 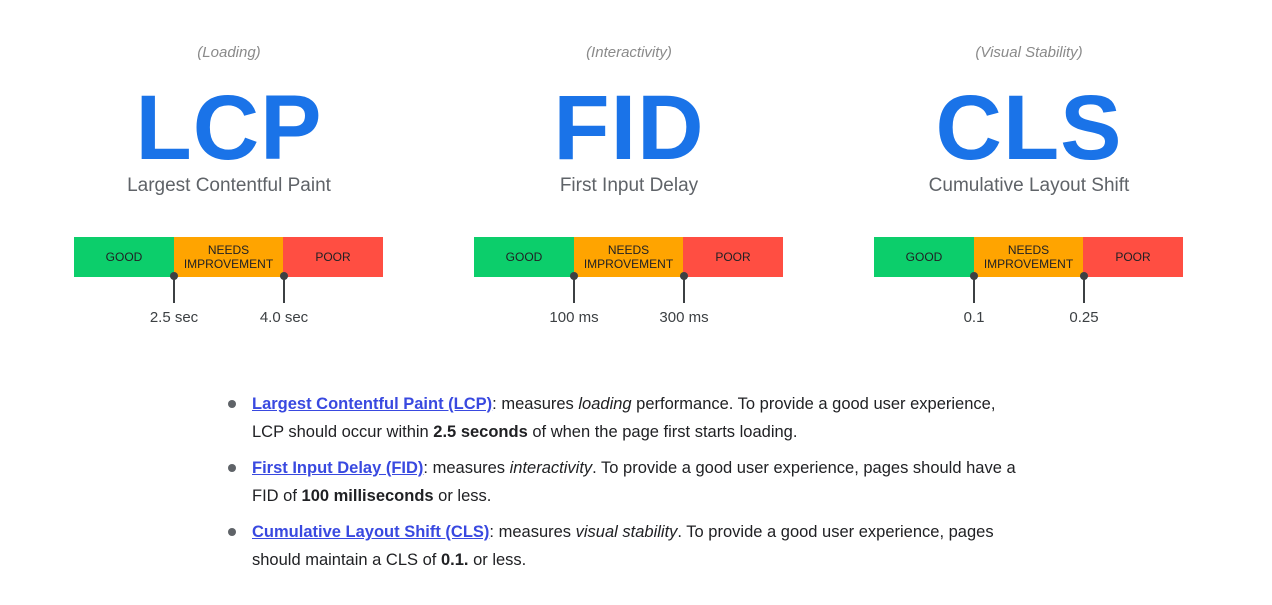 I want to click on threshold-label: 100 ms, so click(x=574, y=317).